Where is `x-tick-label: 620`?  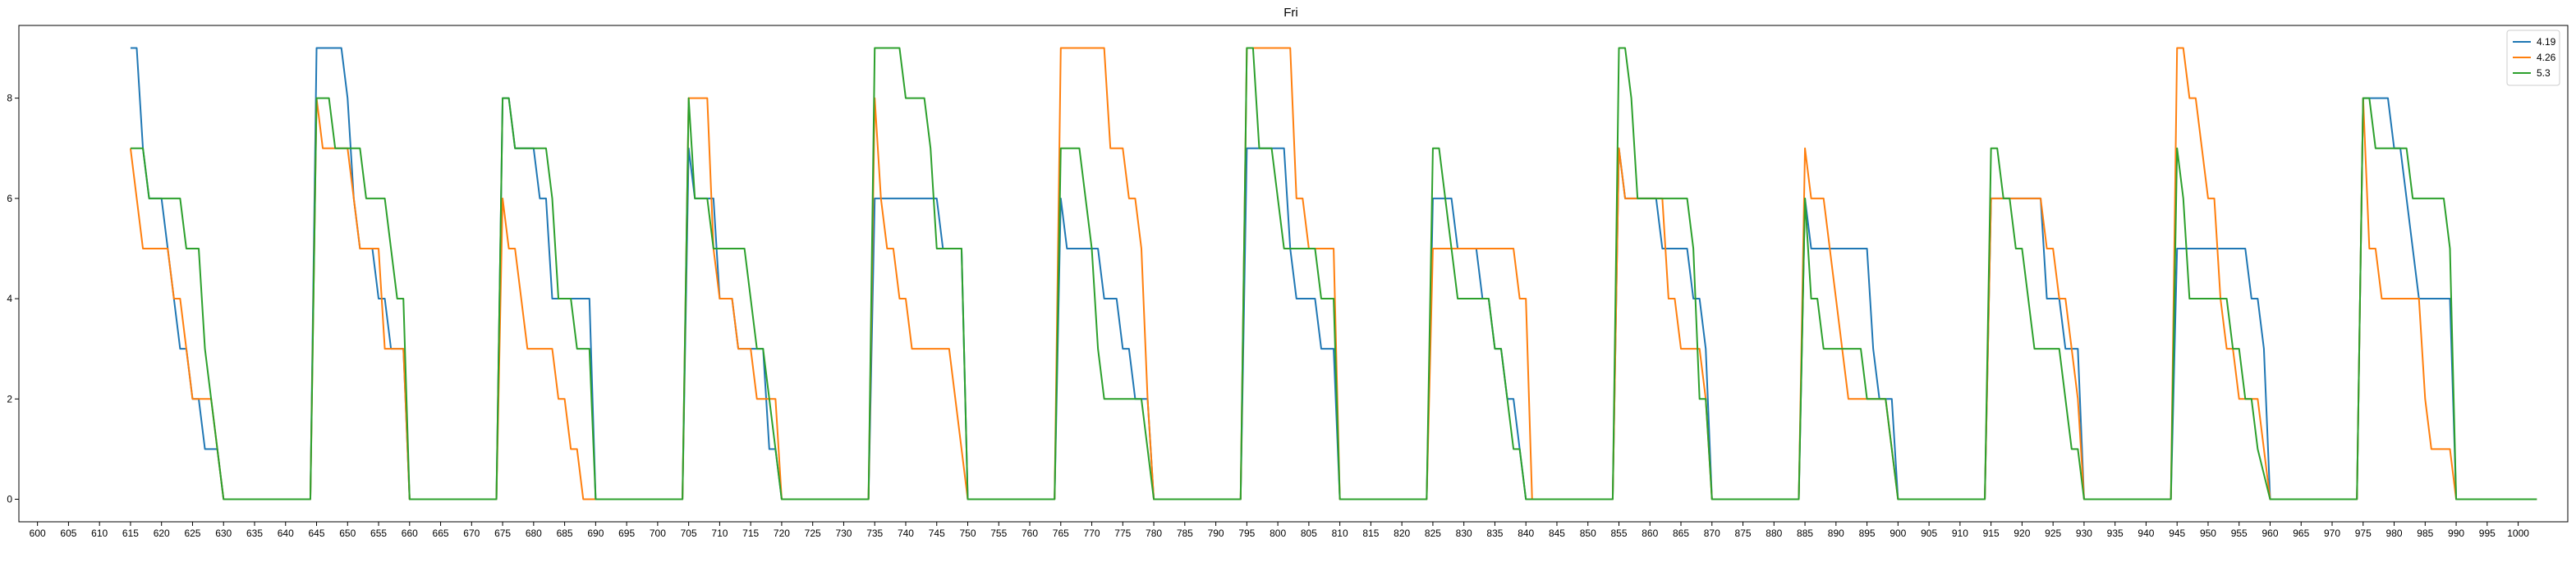
x-tick-label: 620 is located at coordinates (162, 533).